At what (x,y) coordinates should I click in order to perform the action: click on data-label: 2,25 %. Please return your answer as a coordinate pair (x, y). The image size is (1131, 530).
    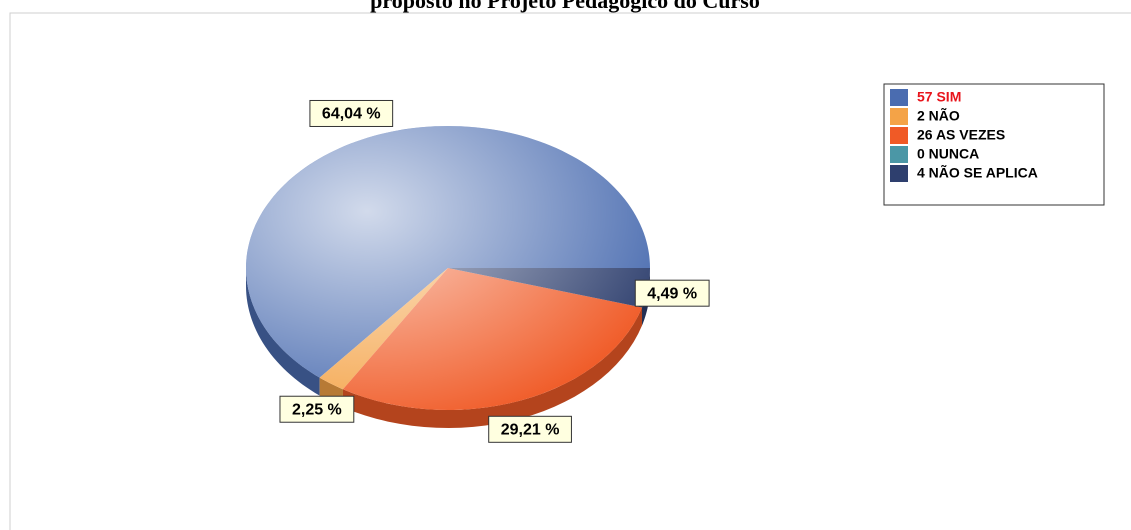
    Looking at the image, I should click on (317, 409).